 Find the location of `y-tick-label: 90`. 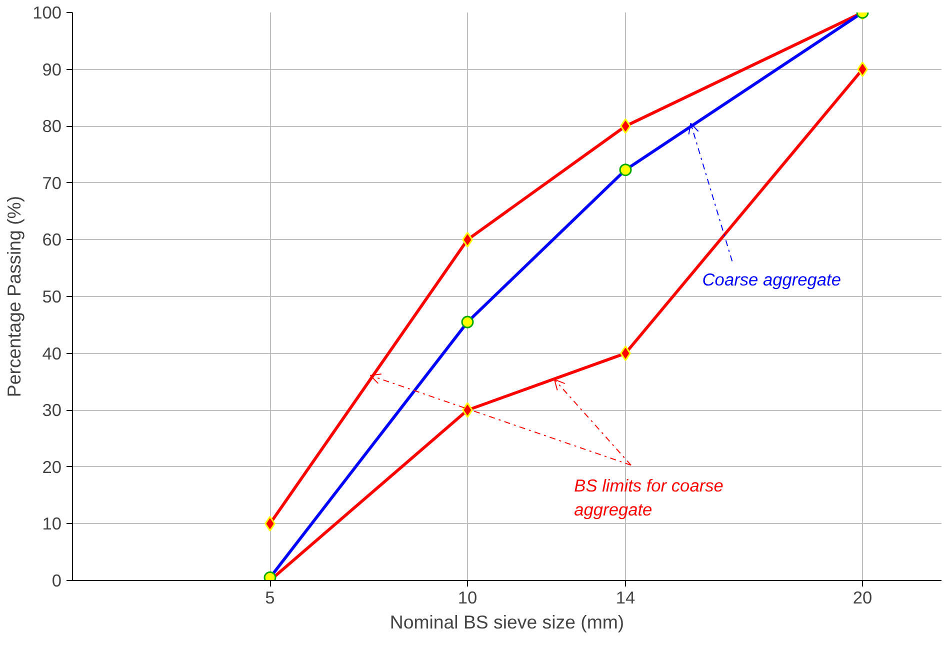

y-tick-label: 90 is located at coordinates (52, 69).